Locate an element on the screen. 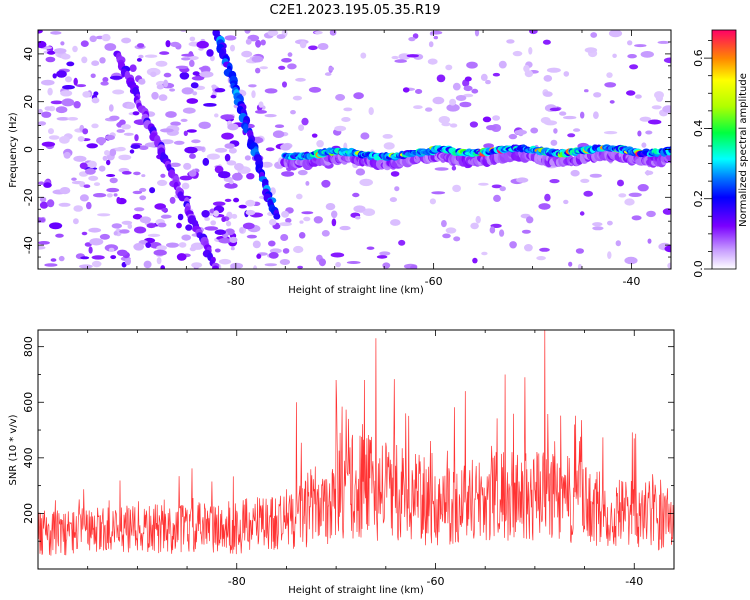  x-tick-label: -40 is located at coordinates (634, 581).